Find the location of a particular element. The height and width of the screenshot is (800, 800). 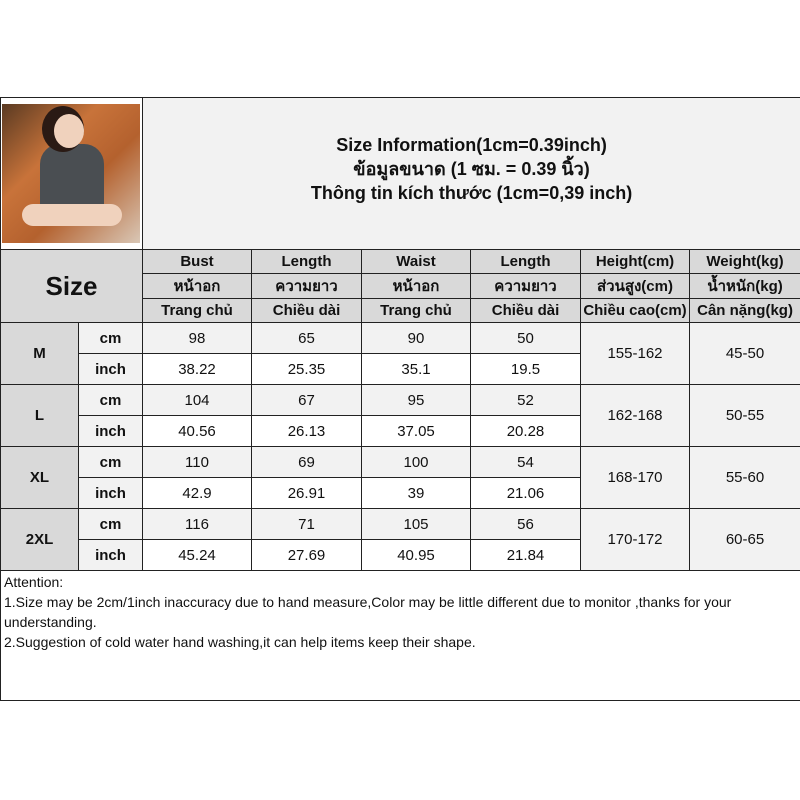

table-row-inch: inch 42.9 26.91 39 21.06 is located at coordinates (400, 493).